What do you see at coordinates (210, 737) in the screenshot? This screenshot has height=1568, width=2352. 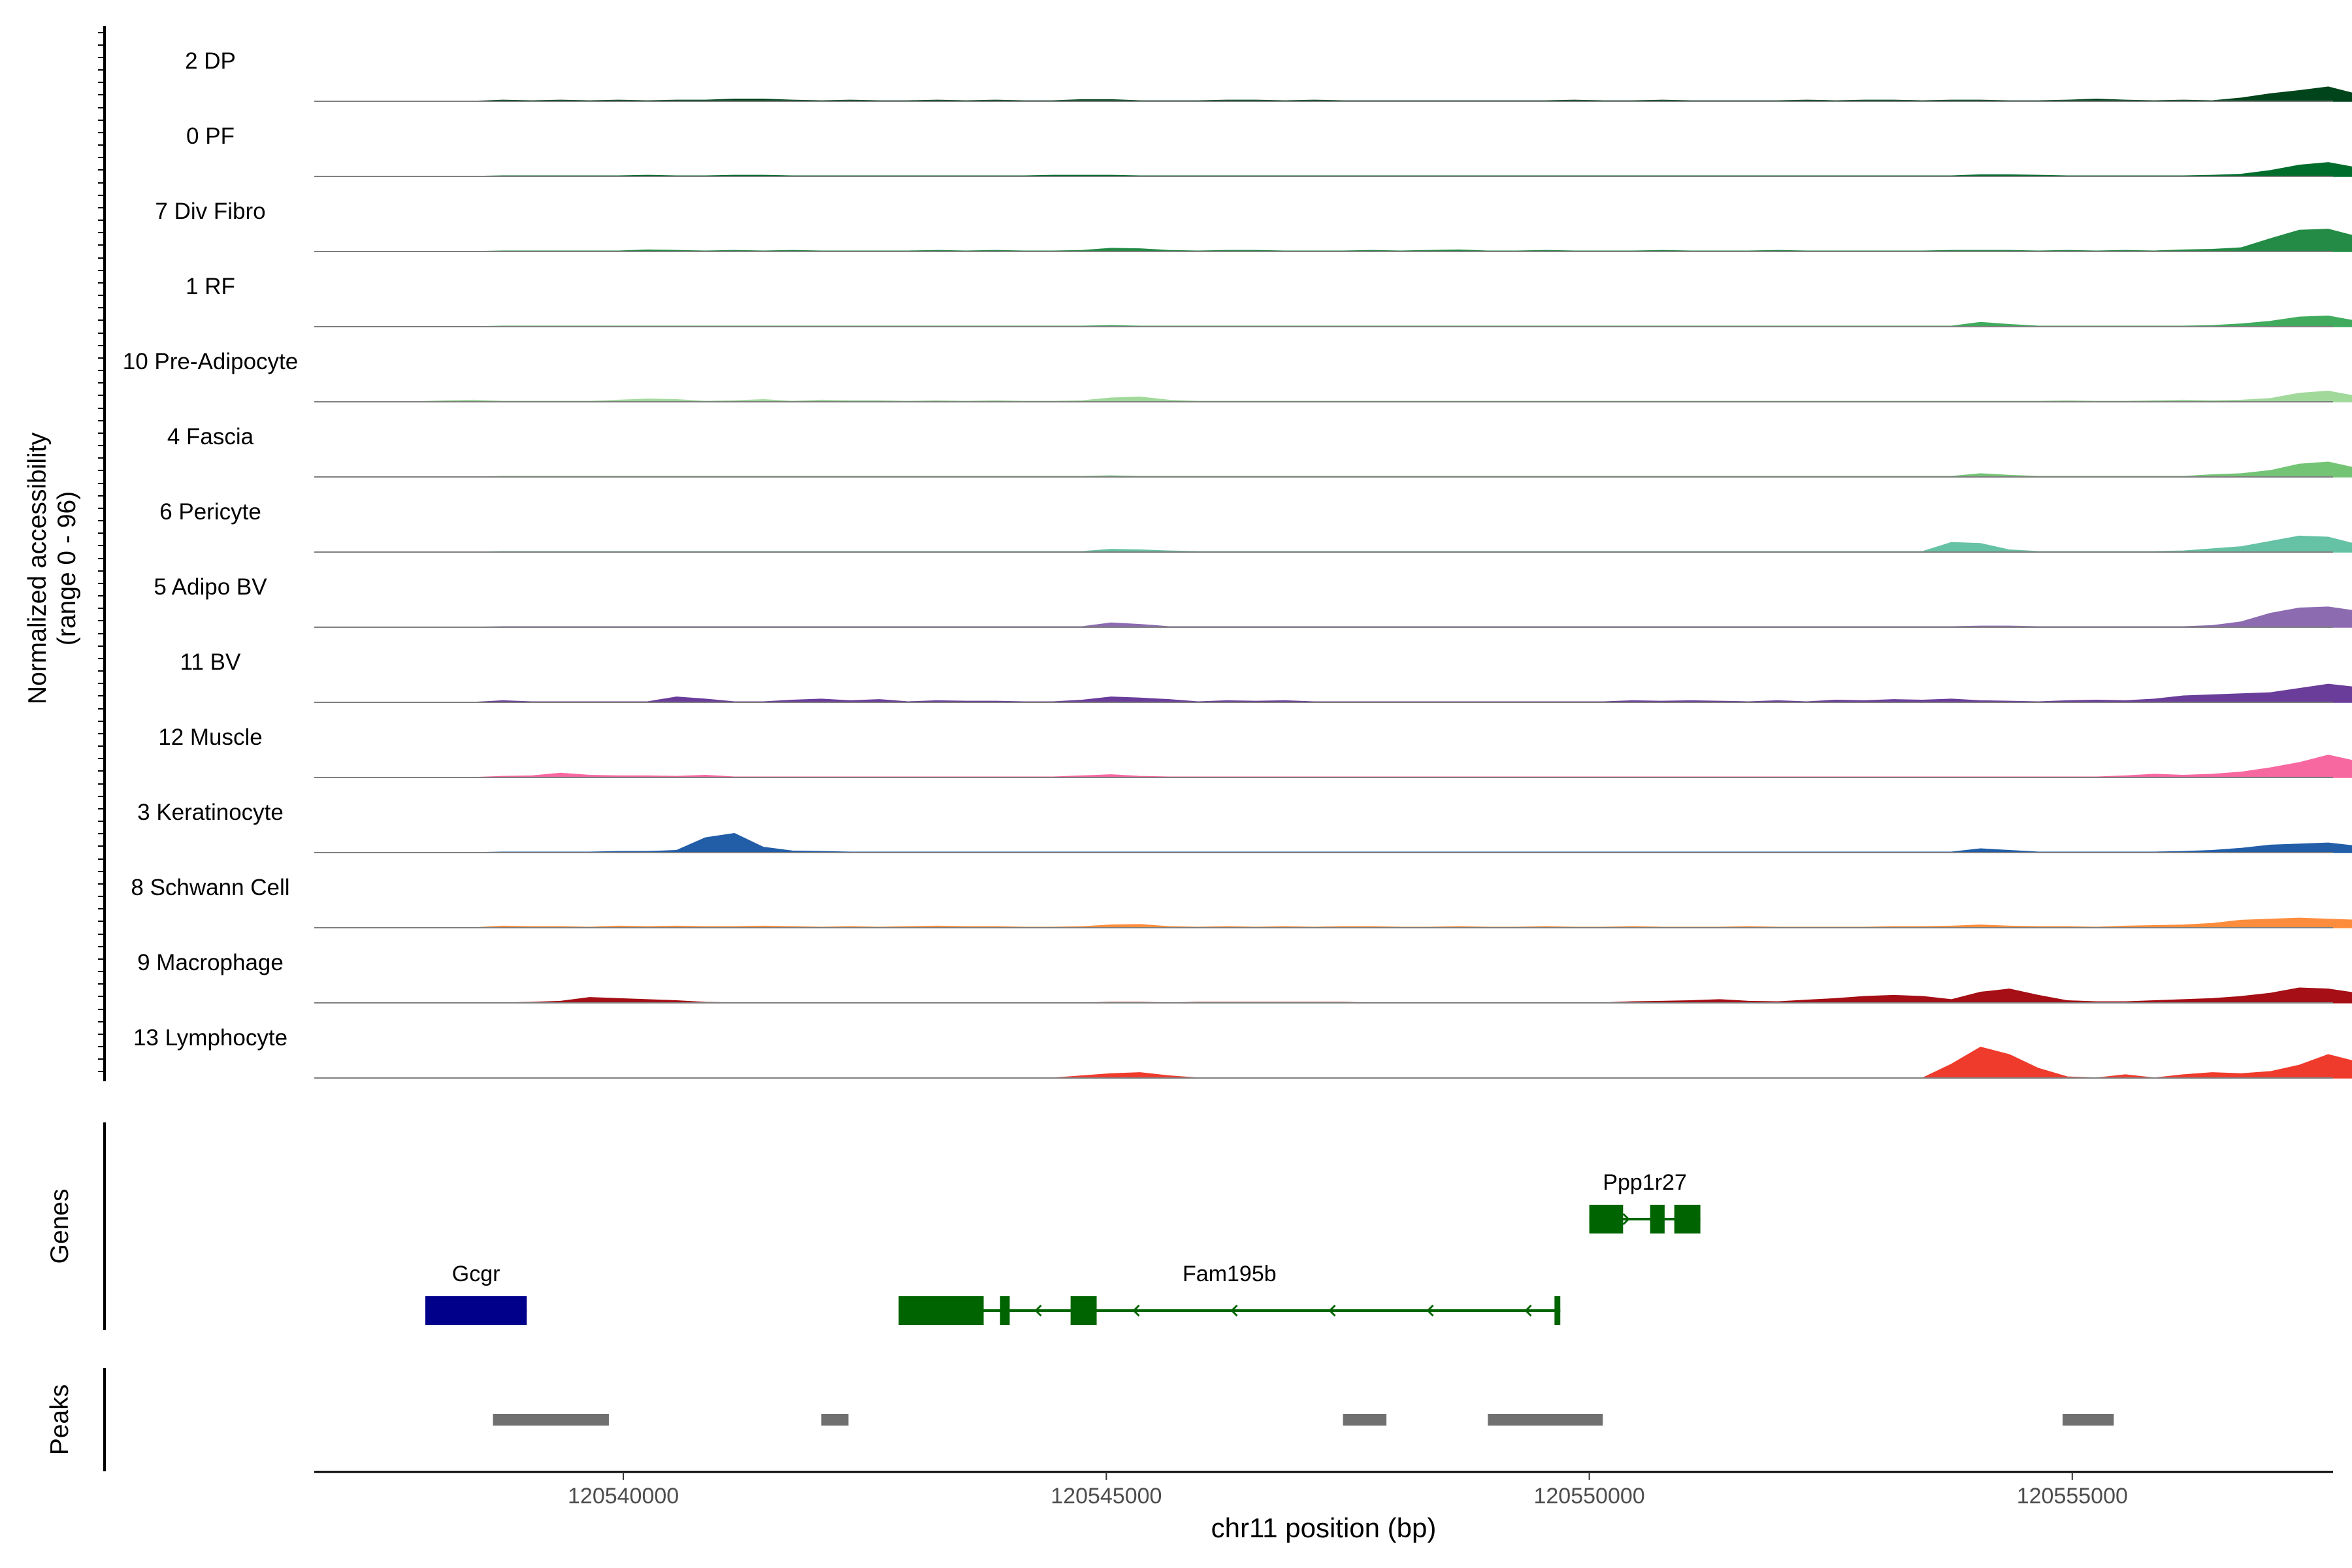 I see `track-label-12-muscle: 12 Muscle` at bounding box center [210, 737].